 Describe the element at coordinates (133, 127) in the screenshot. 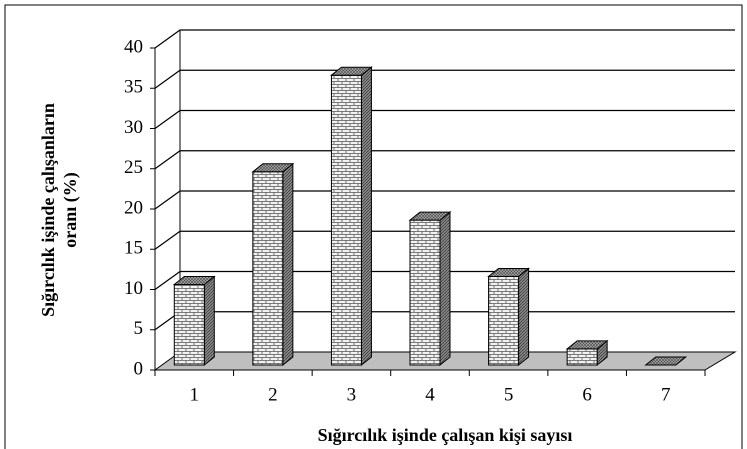

I see `y-tick-label: 30` at that location.